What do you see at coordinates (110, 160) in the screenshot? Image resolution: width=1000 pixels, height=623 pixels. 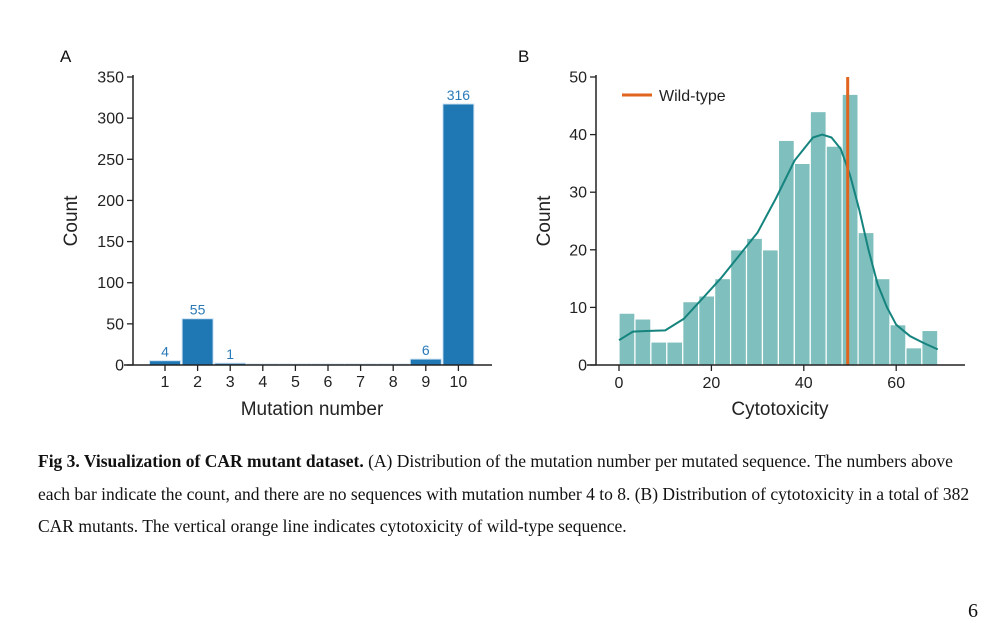 I see `y-tick-label: 250` at bounding box center [110, 160].